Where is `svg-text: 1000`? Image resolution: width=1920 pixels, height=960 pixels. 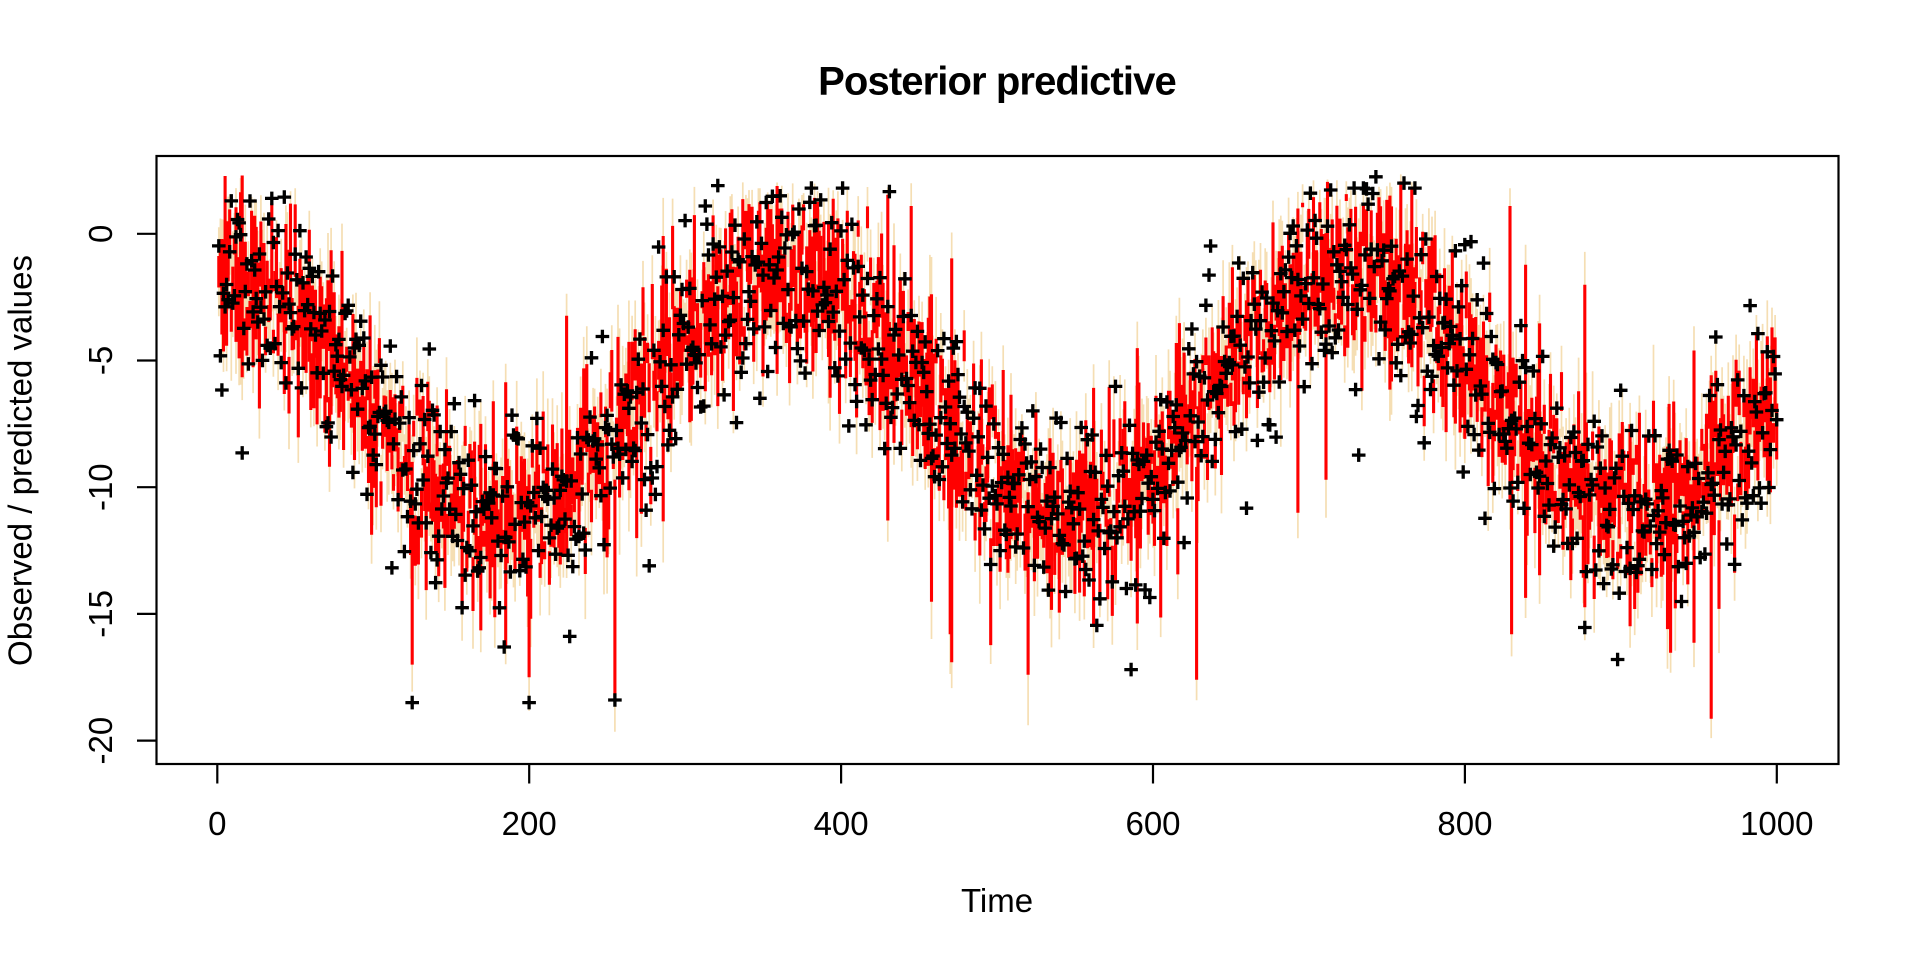 svg-text: 1000 is located at coordinates (1776, 823).